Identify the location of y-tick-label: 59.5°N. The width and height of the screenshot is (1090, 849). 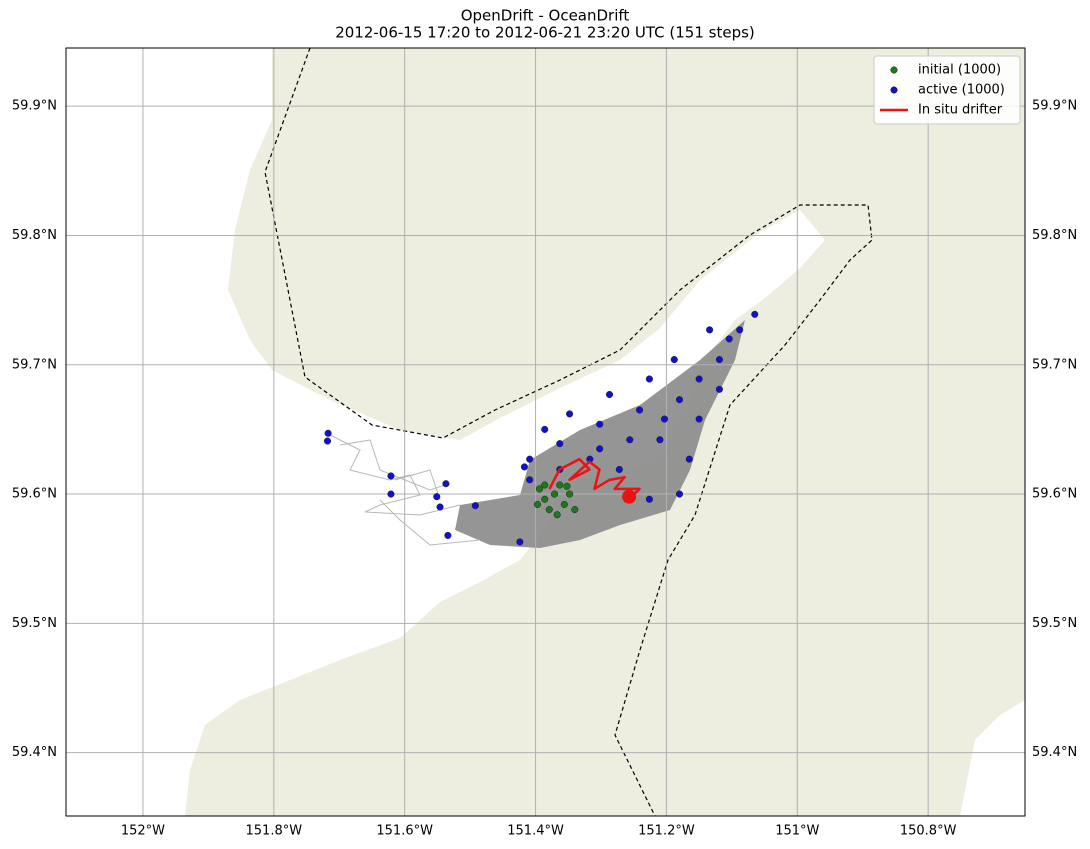
(34, 623).